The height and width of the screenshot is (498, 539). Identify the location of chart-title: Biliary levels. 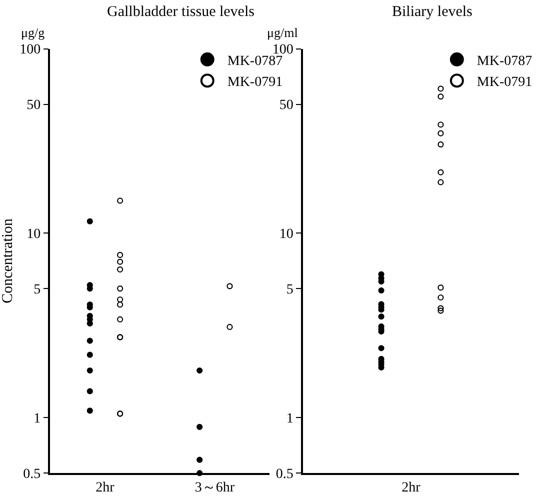
(432, 12).